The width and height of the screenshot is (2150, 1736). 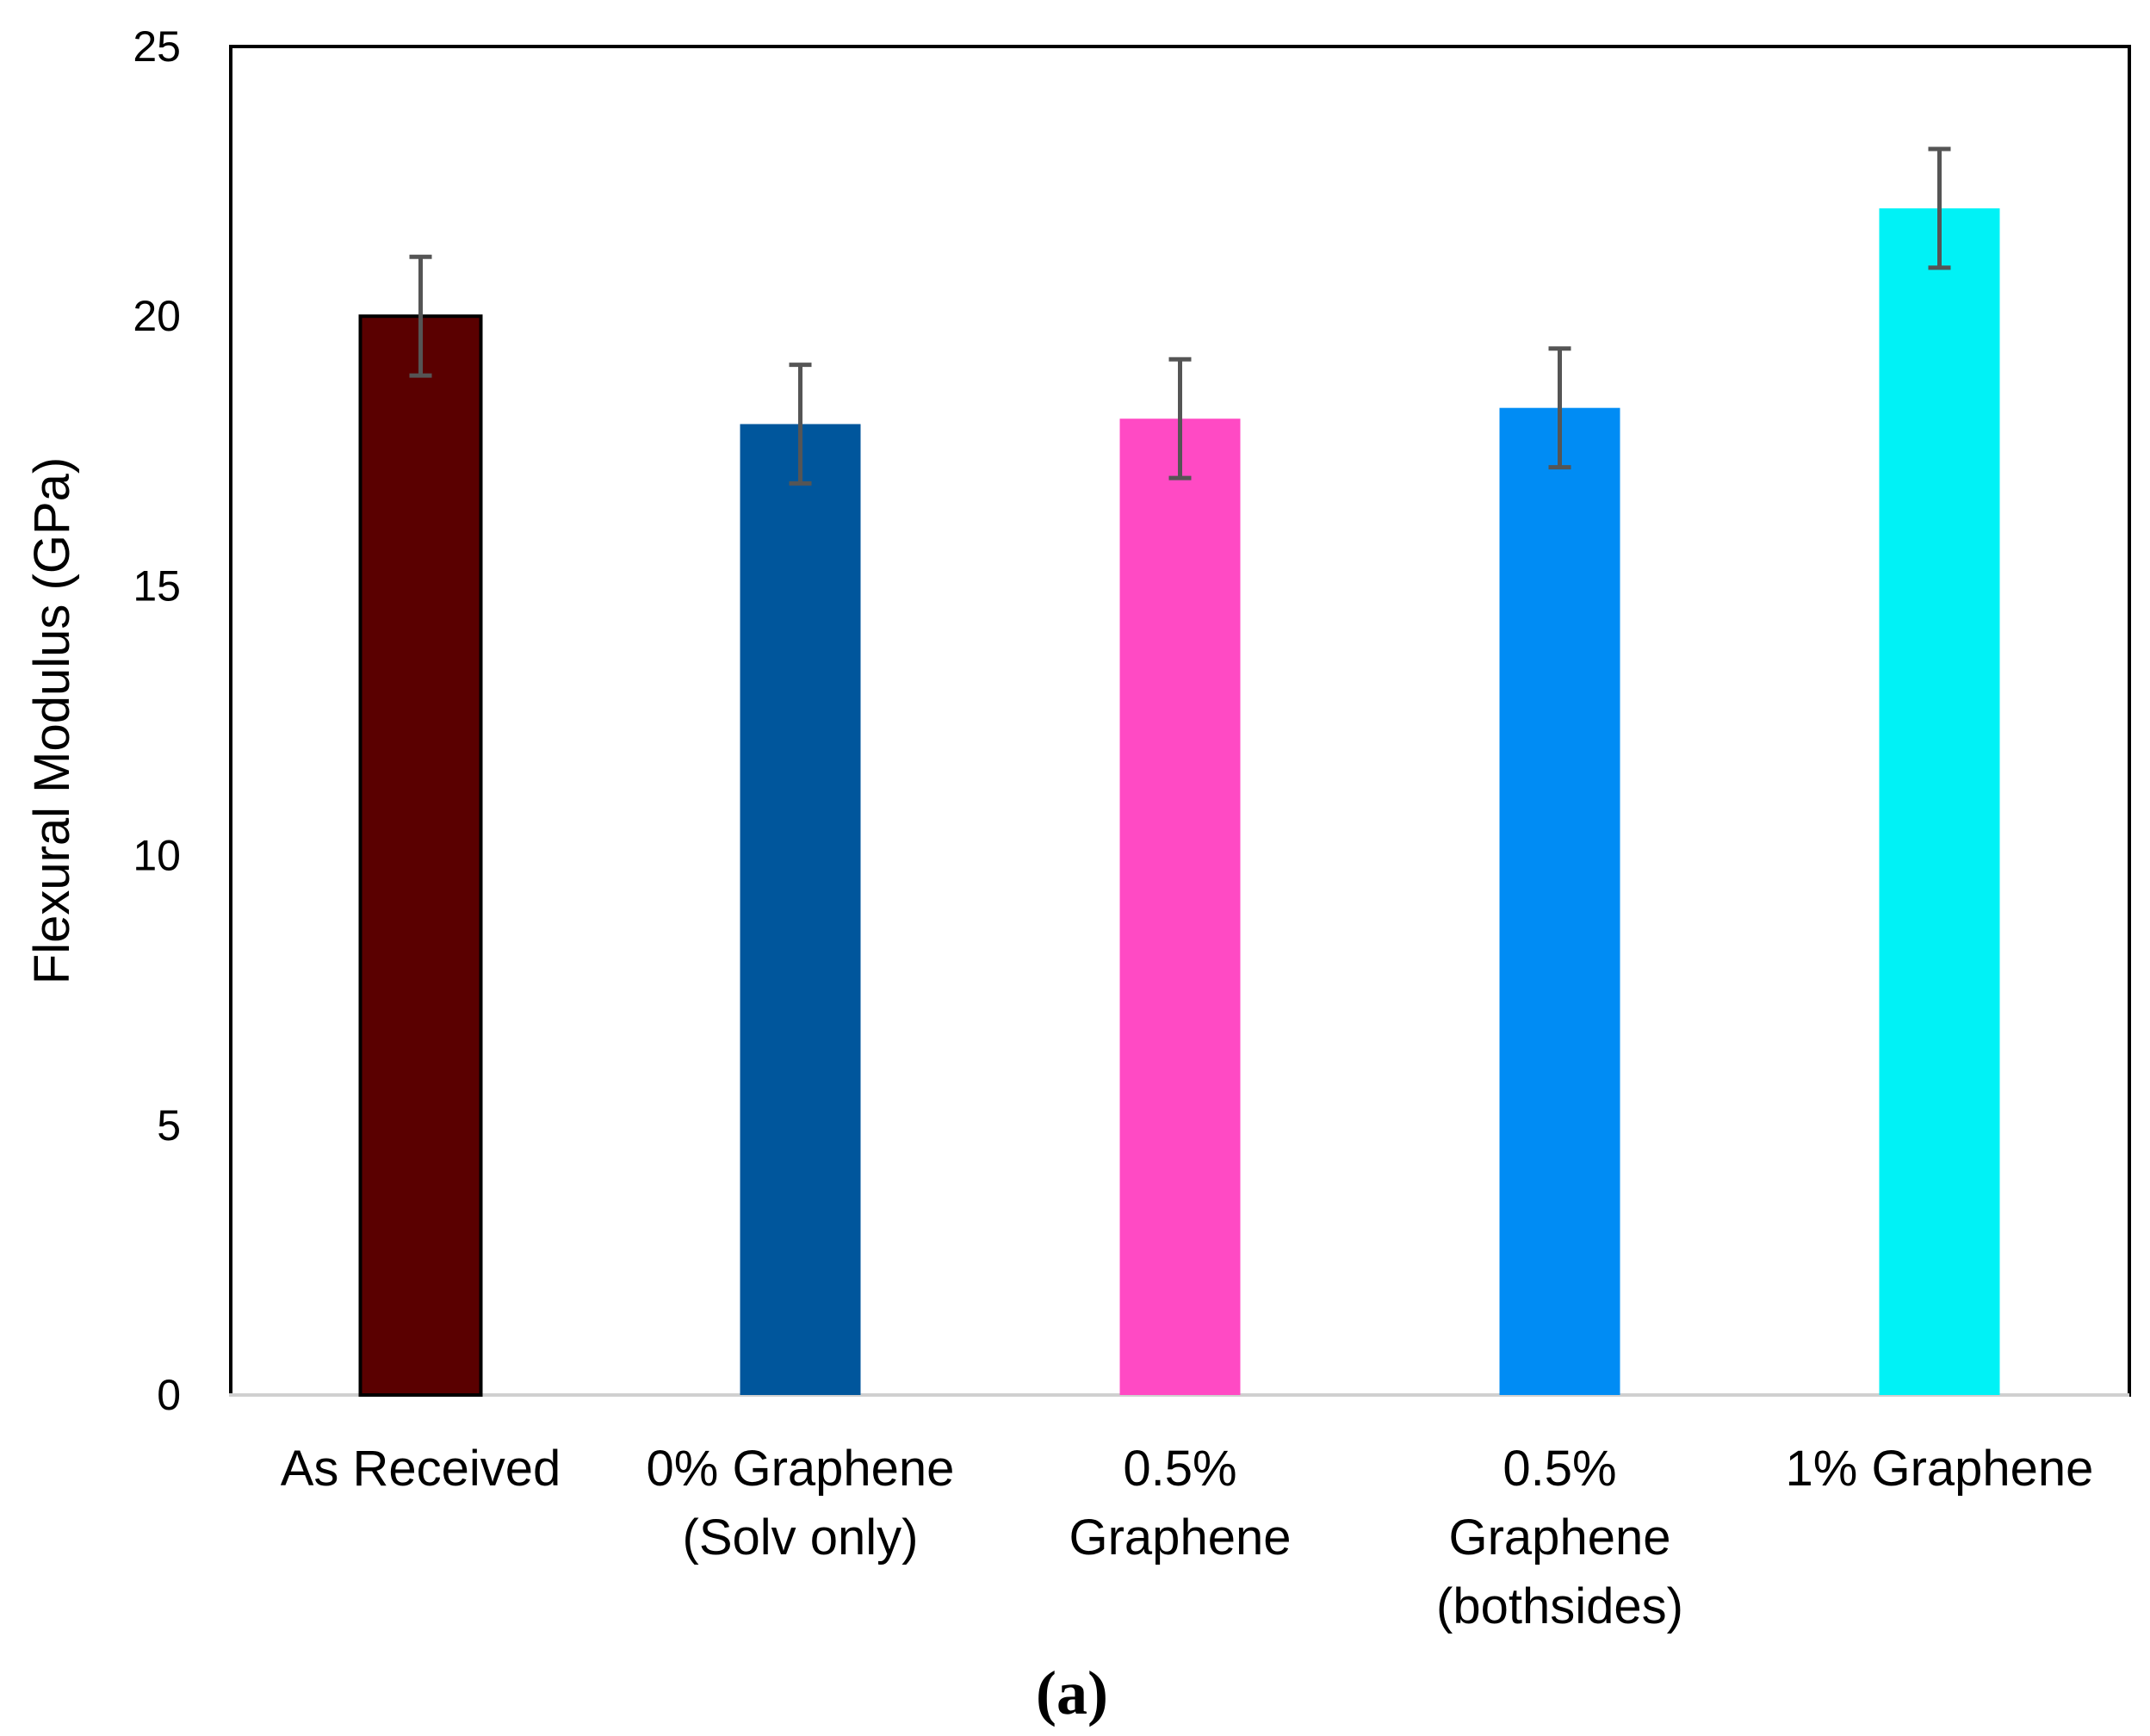 What do you see at coordinates (421, 1469) in the screenshot?
I see `x-category-label: As Received` at bounding box center [421, 1469].